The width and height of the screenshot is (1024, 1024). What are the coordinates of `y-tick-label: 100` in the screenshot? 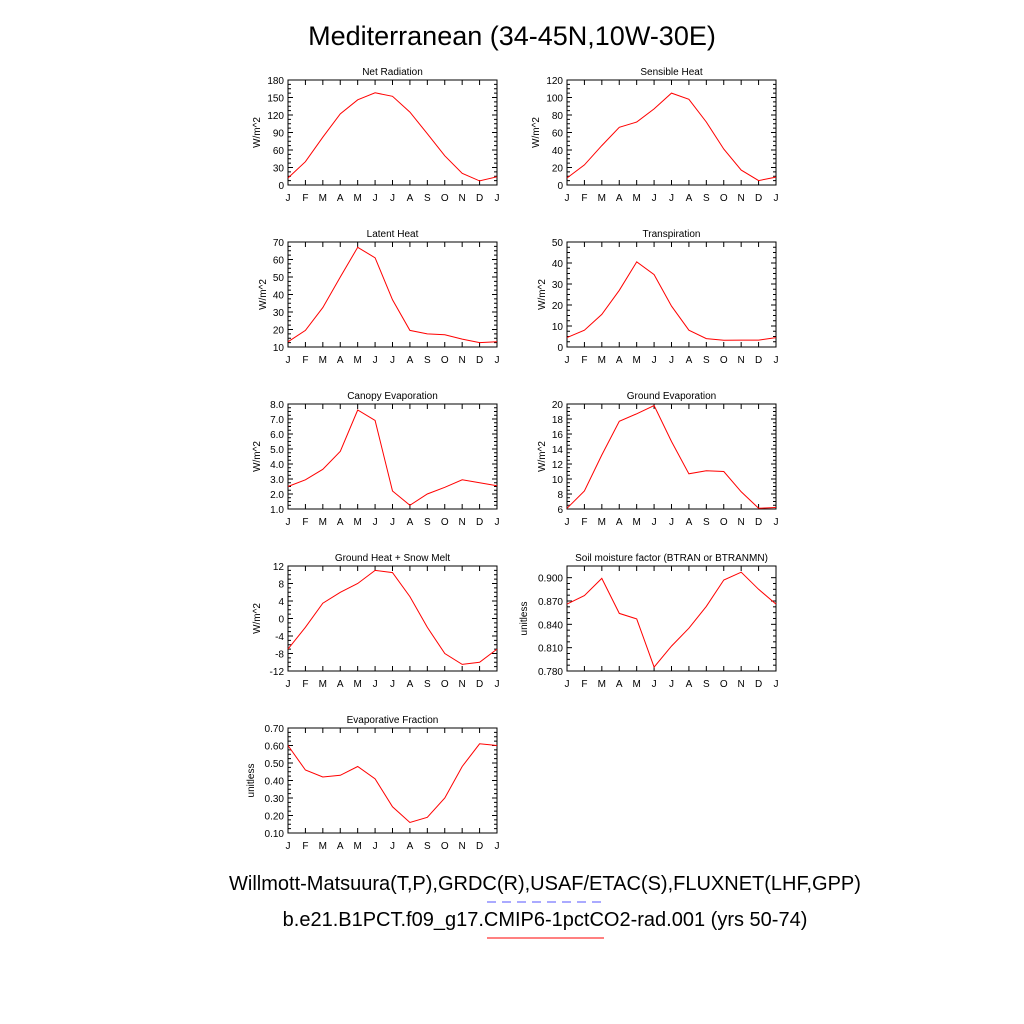 It's located at (554, 99).